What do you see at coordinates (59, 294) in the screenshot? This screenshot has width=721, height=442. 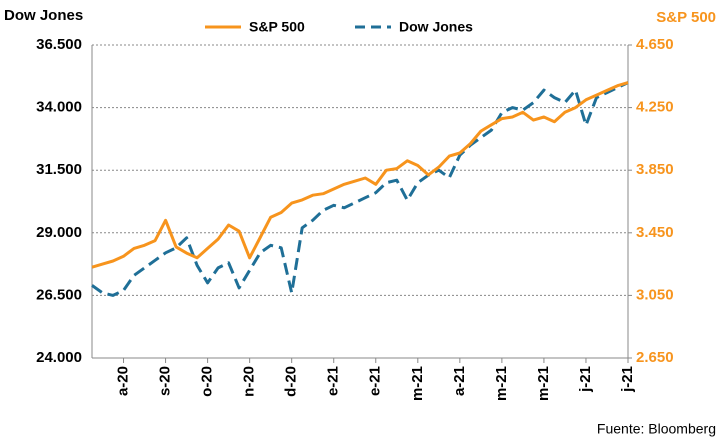 I see `y-tick-label: 26.500` at bounding box center [59, 294].